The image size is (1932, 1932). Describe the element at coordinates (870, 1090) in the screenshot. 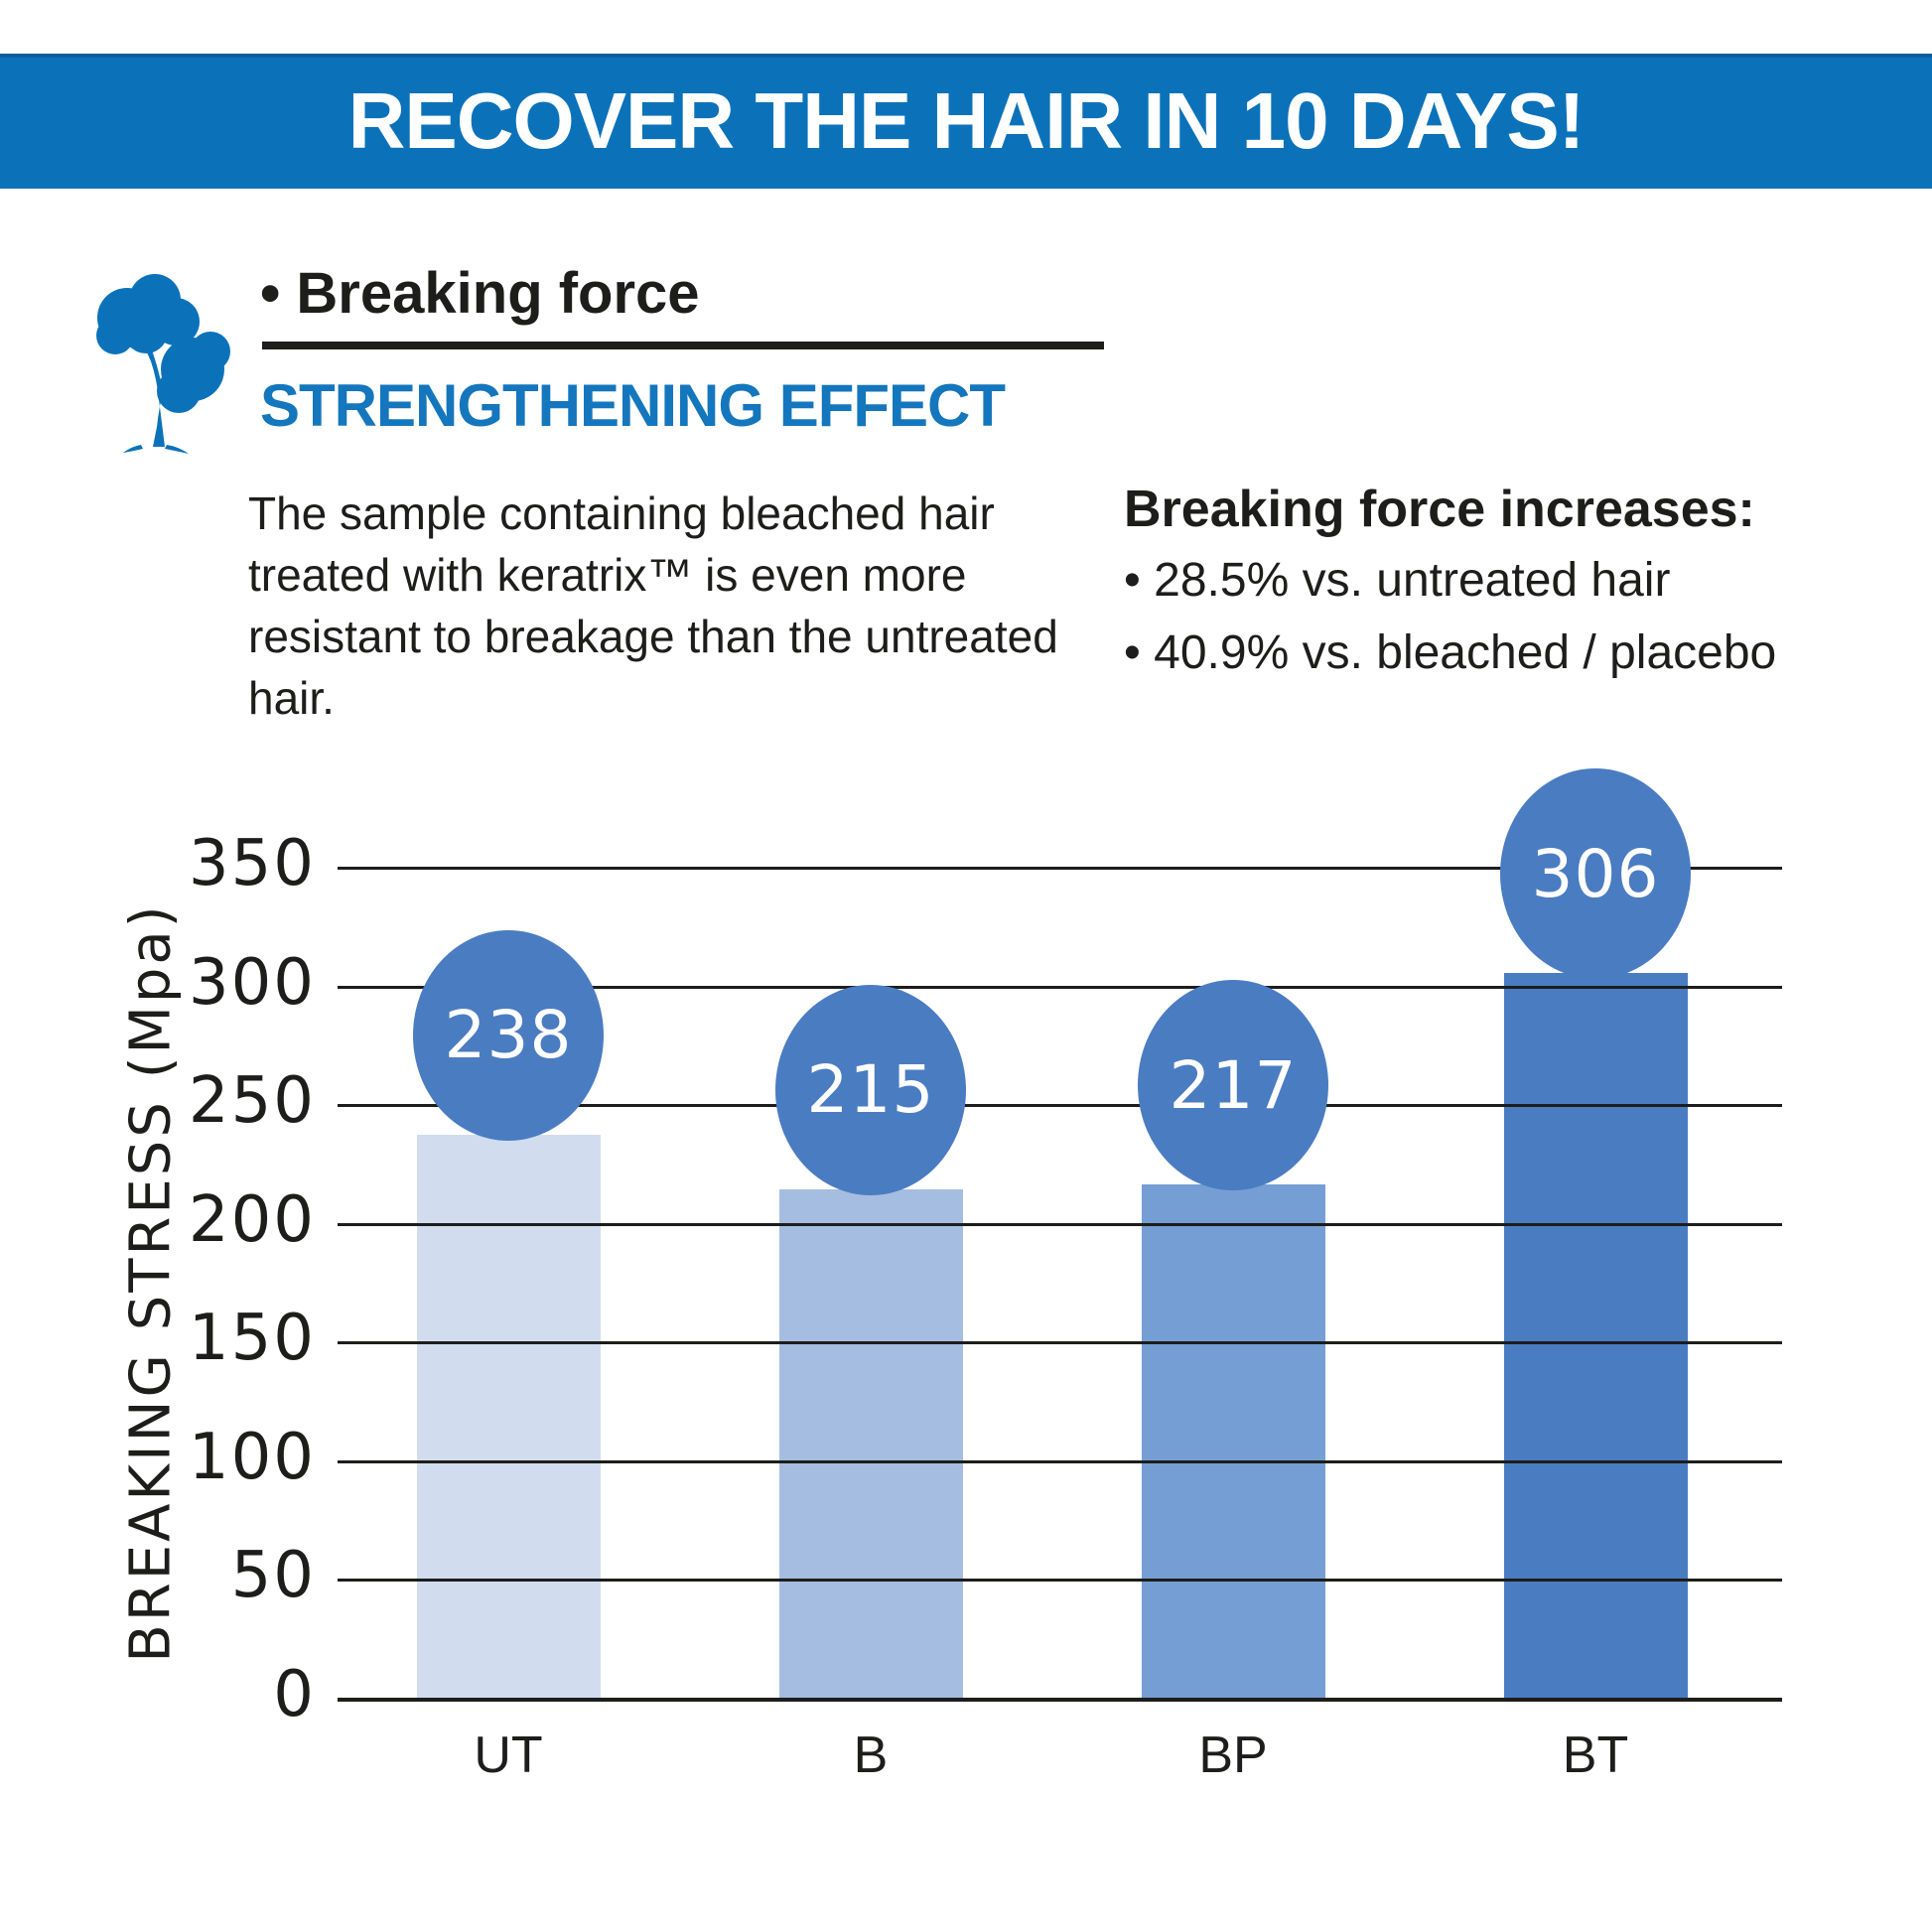

I see `bar-value-badge: 215` at that location.